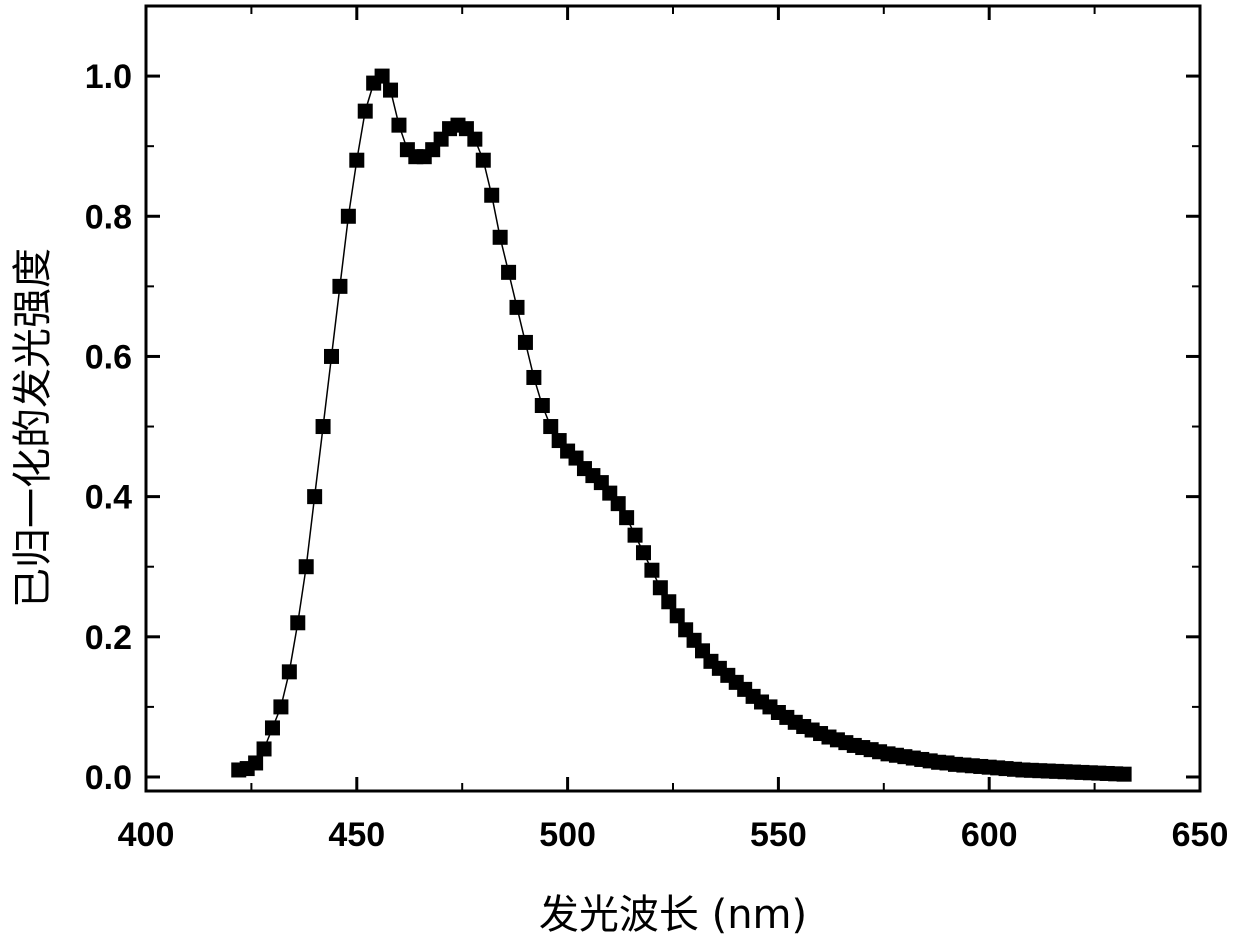 This screenshot has height=939, width=1240. I want to click on x-axis-tick-labels: 400 450 500 550 600 650, so click(673, 835).